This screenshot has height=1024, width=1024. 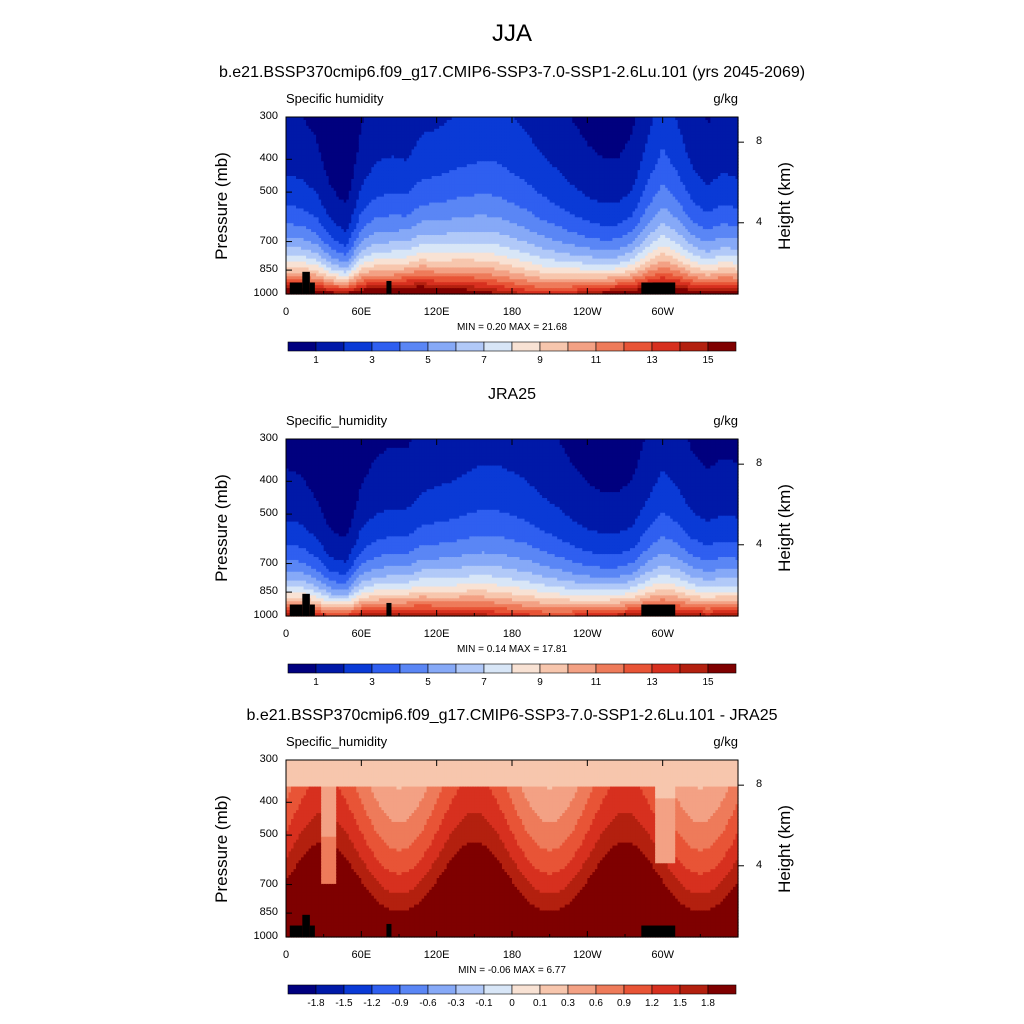 What do you see at coordinates (587, 634) in the screenshot?
I see `x-tick-label: 120W` at bounding box center [587, 634].